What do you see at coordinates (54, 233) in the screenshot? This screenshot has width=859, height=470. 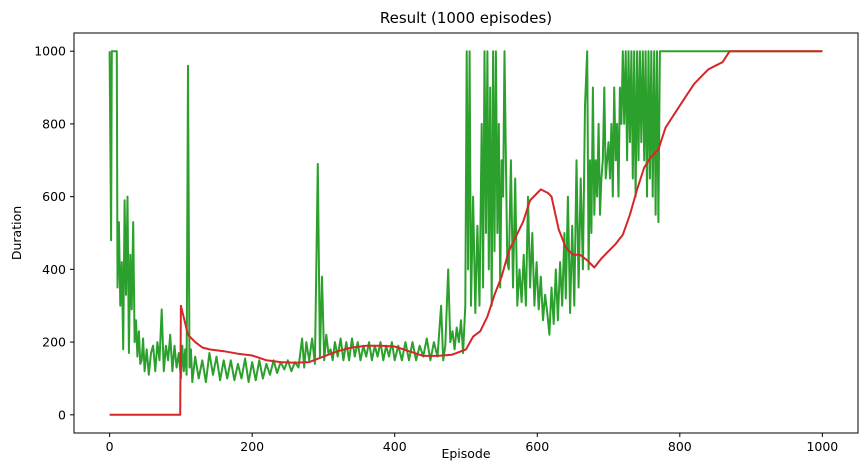 I see `y-axis-ticks: 0 200 400 600 800 1000` at bounding box center [54, 233].